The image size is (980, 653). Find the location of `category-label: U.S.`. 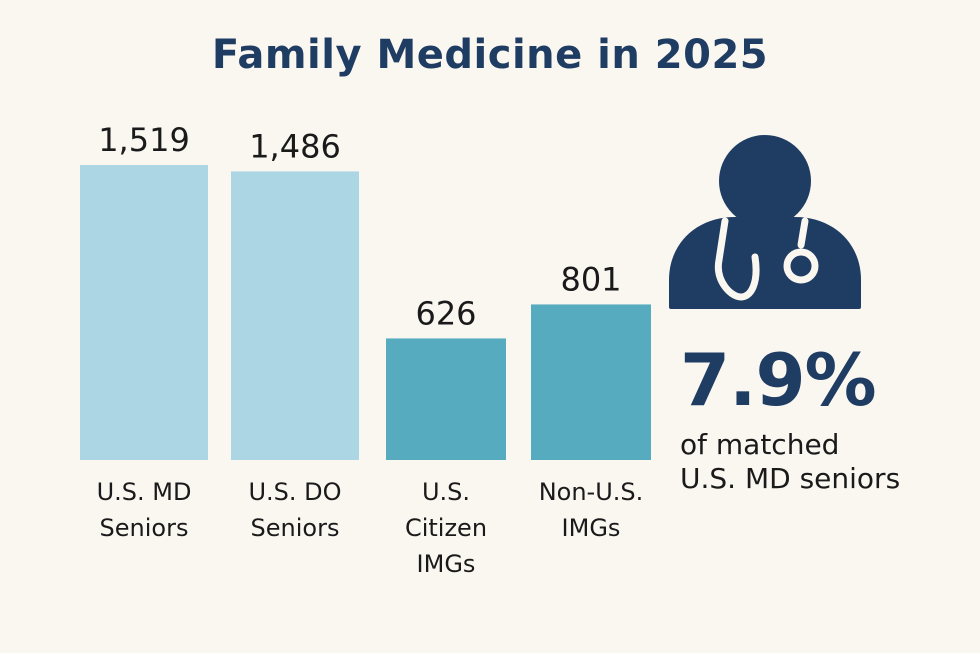

category-label: U.S. is located at coordinates (446, 492).